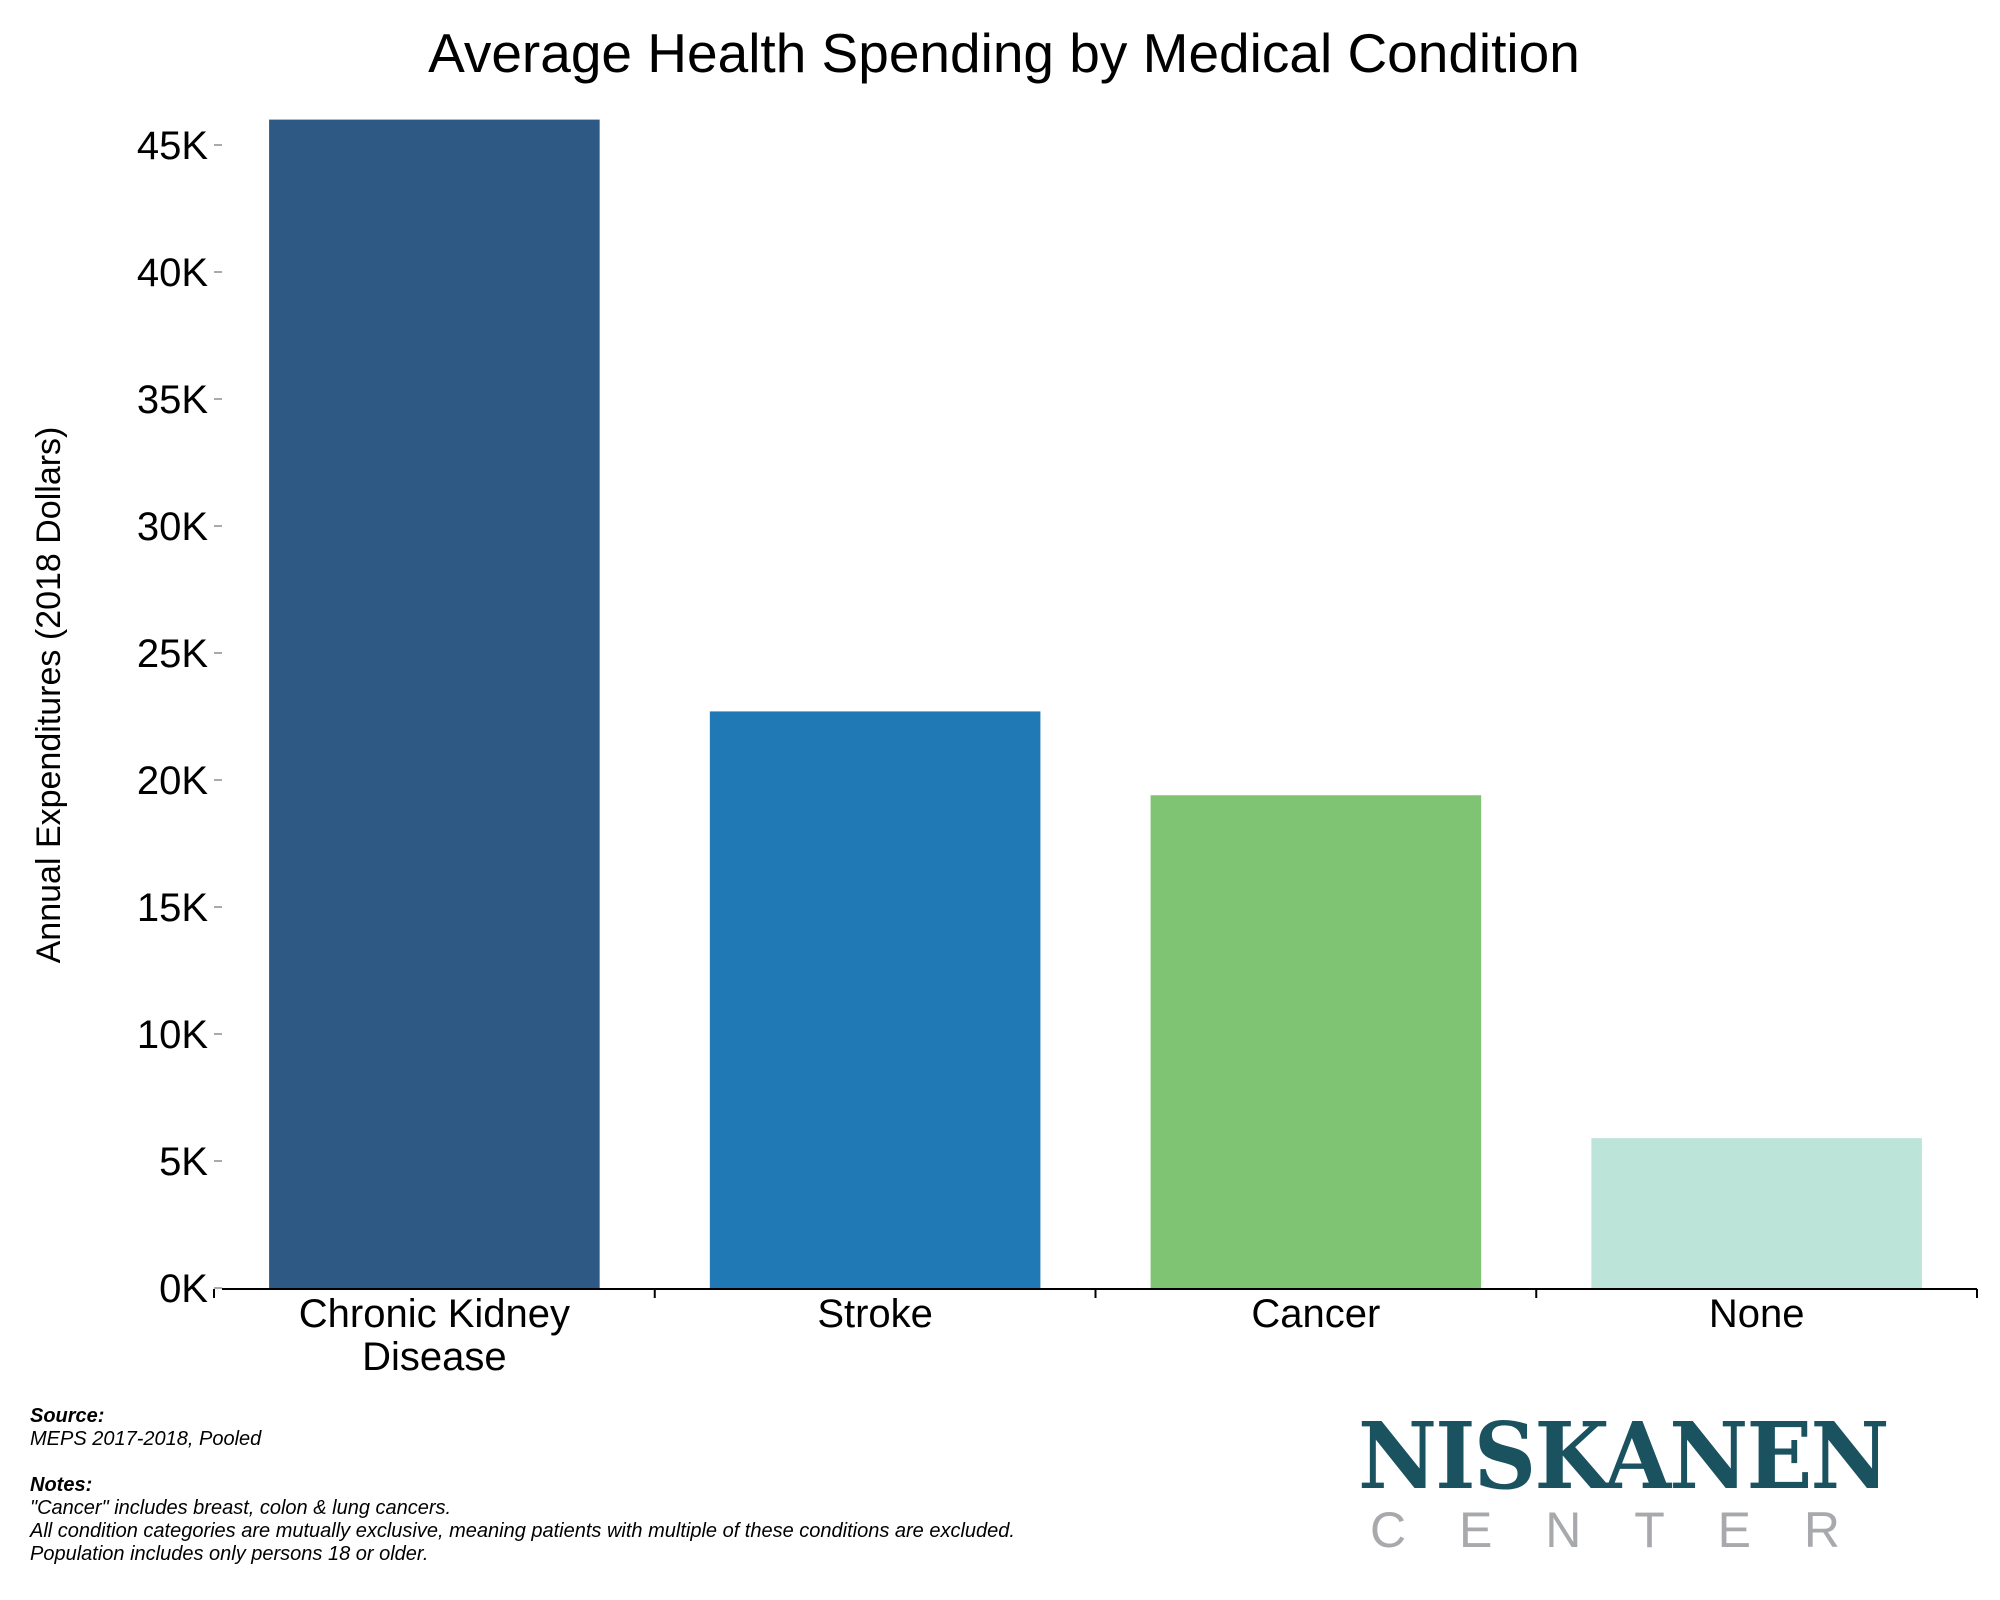 This screenshot has height=1600, width=2000. Describe the element at coordinates (172, 1035) in the screenshot. I see `y-tick-label: 10K` at that location.